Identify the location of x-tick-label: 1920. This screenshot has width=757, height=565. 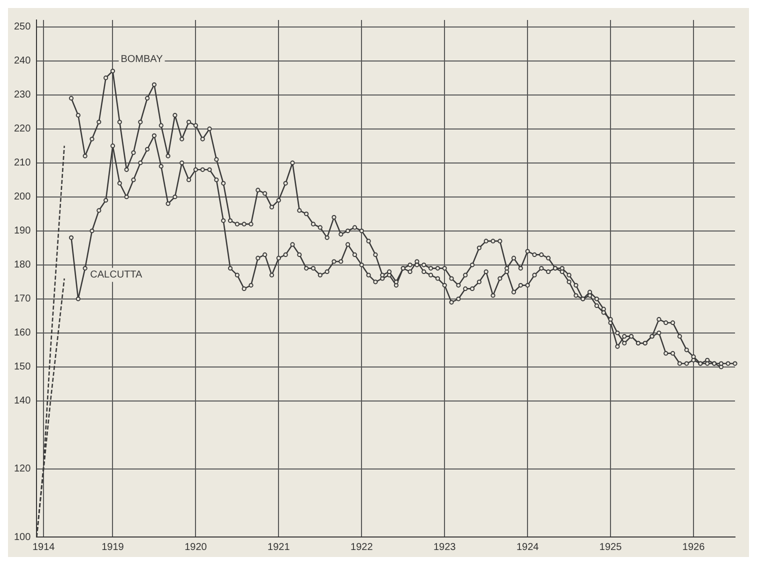
(196, 547).